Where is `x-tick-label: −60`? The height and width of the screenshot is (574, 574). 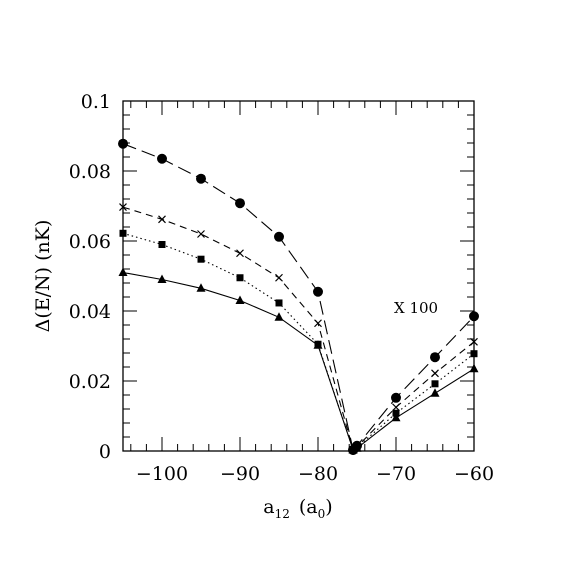
x-tick-label: −60 is located at coordinates (474, 474).